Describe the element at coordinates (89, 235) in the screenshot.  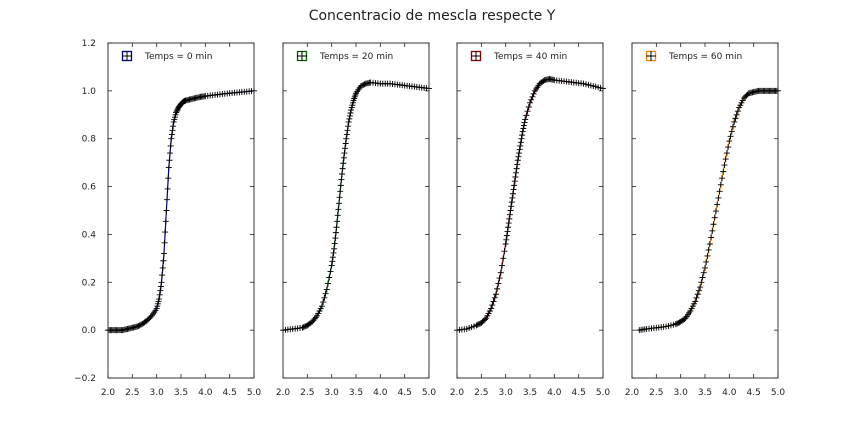
I see `y-tick-label: 0.4` at that location.